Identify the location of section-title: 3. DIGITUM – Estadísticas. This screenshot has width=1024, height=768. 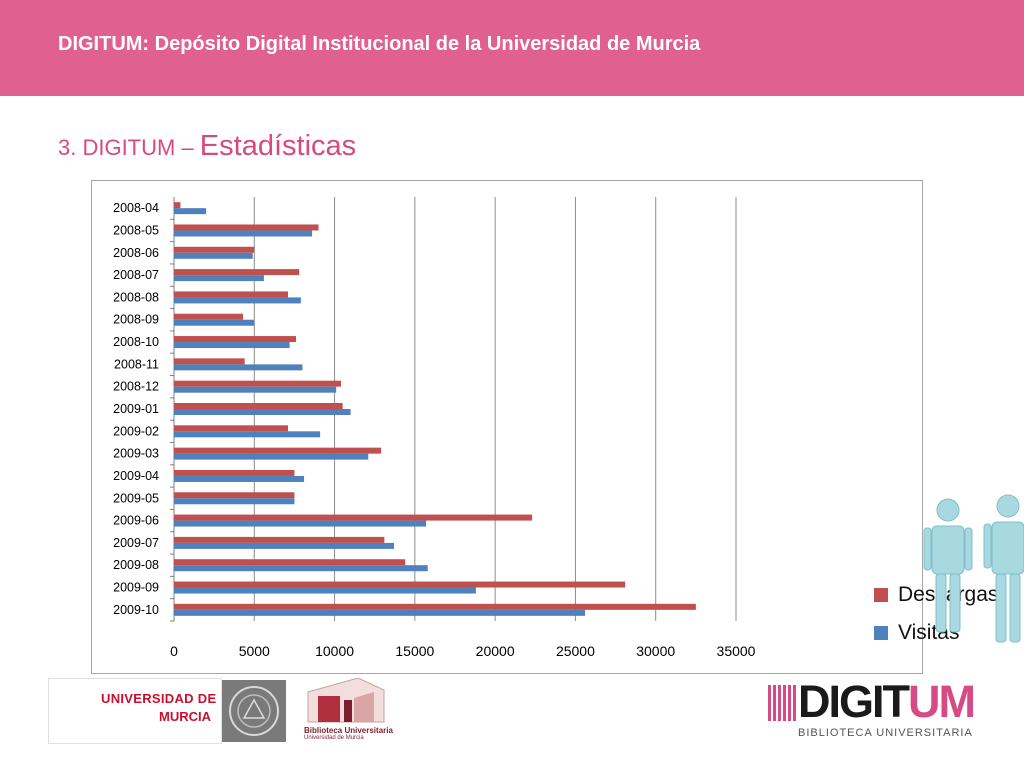
(207, 146).